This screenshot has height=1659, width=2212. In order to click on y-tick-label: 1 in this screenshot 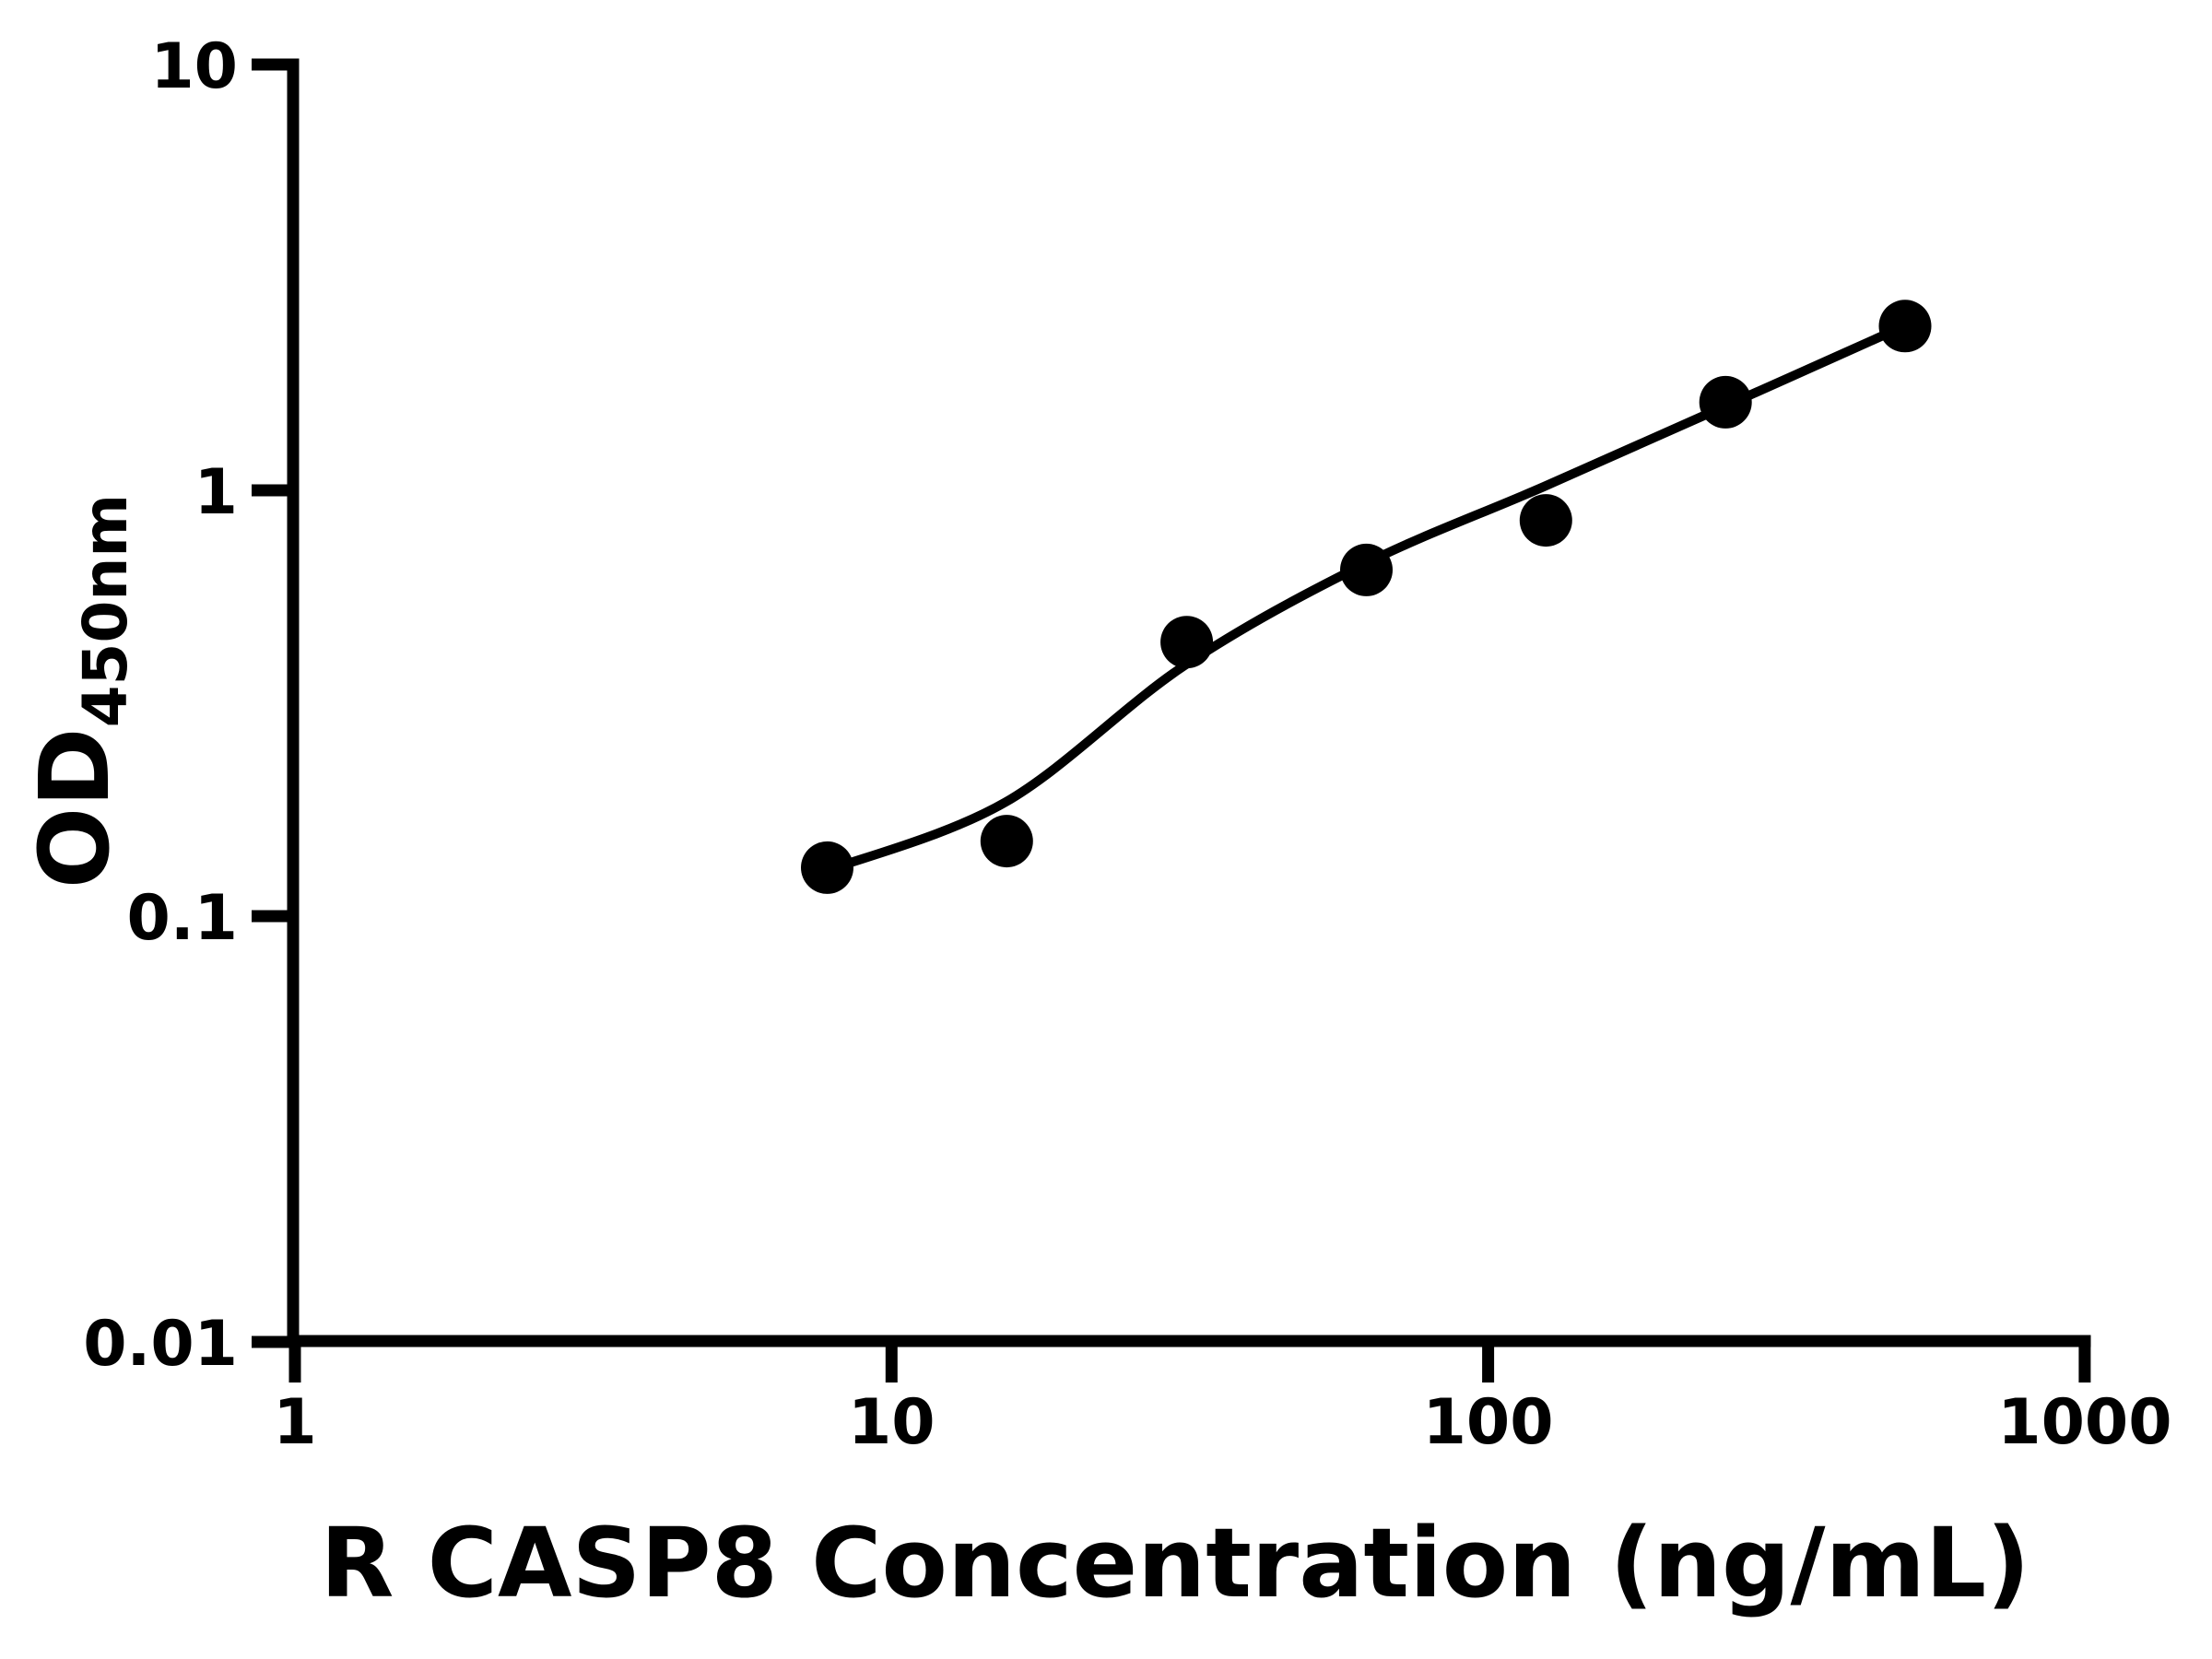, I will do `click(216, 492)`.